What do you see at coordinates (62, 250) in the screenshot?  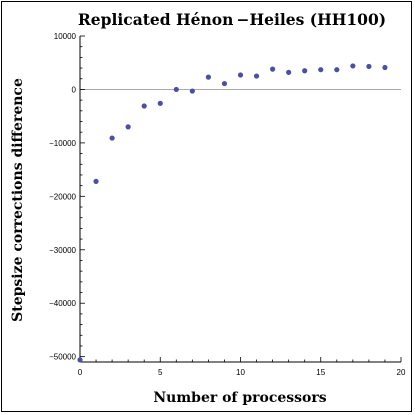 I see `y-tick-label: −30000` at bounding box center [62, 250].